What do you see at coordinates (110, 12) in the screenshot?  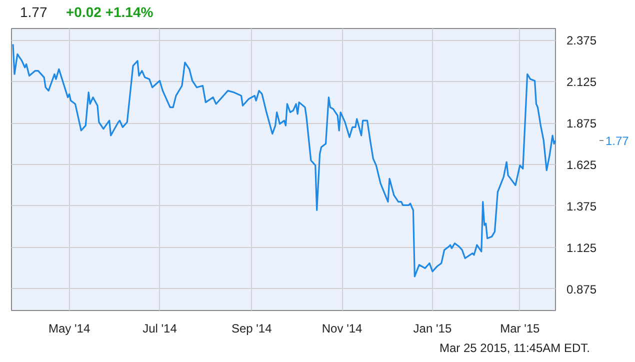 I see `chart-subtitle: +0.02 +1.14%` at bounding box center [110, 12].